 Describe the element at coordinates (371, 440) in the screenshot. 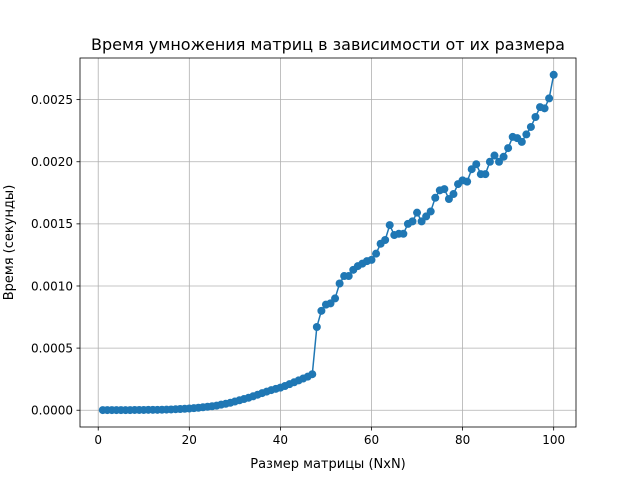

I see `x-tick-label: 60` at that location.